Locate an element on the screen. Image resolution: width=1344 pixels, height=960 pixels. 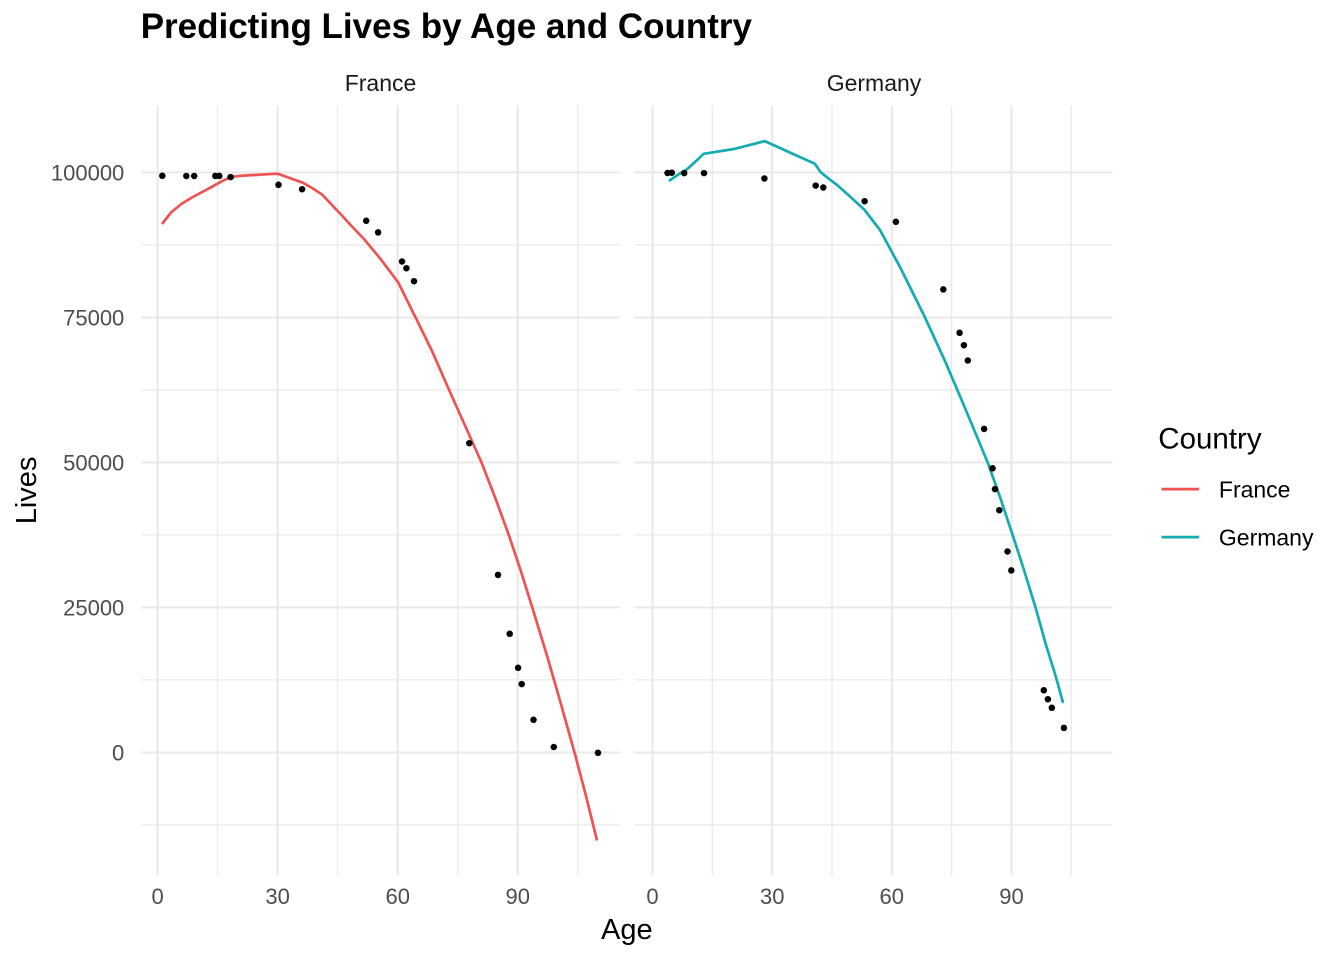
svg-text: 50000 is located at coordinates (93, 462).